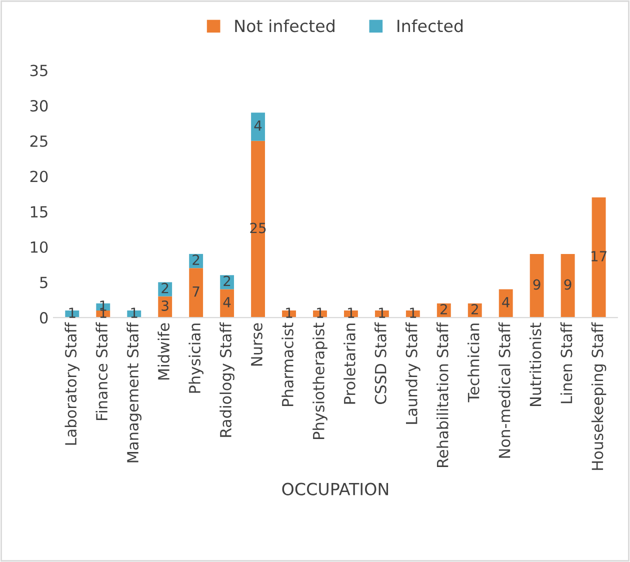 This screenshot has width=630, height=562. I want to click on x-tick-label: Finance Staff, so click(102, 371).